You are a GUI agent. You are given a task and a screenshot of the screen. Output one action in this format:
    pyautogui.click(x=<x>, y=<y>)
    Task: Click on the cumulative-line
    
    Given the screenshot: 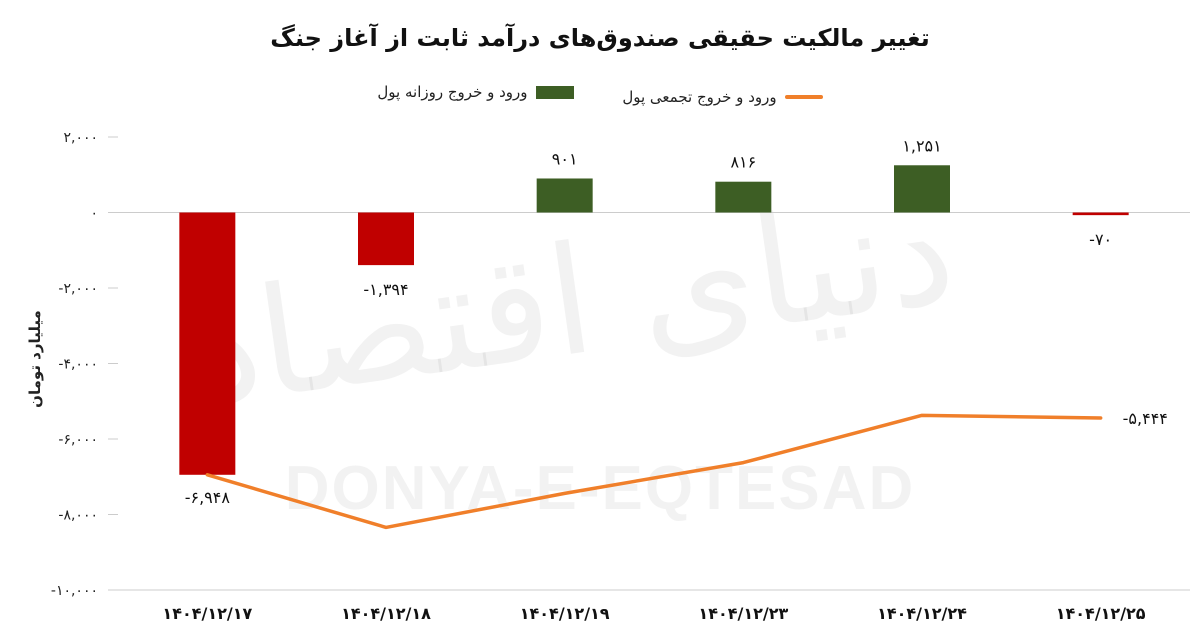 What is the action you would take?
    pyautogui.click(x=654, y=471)
    